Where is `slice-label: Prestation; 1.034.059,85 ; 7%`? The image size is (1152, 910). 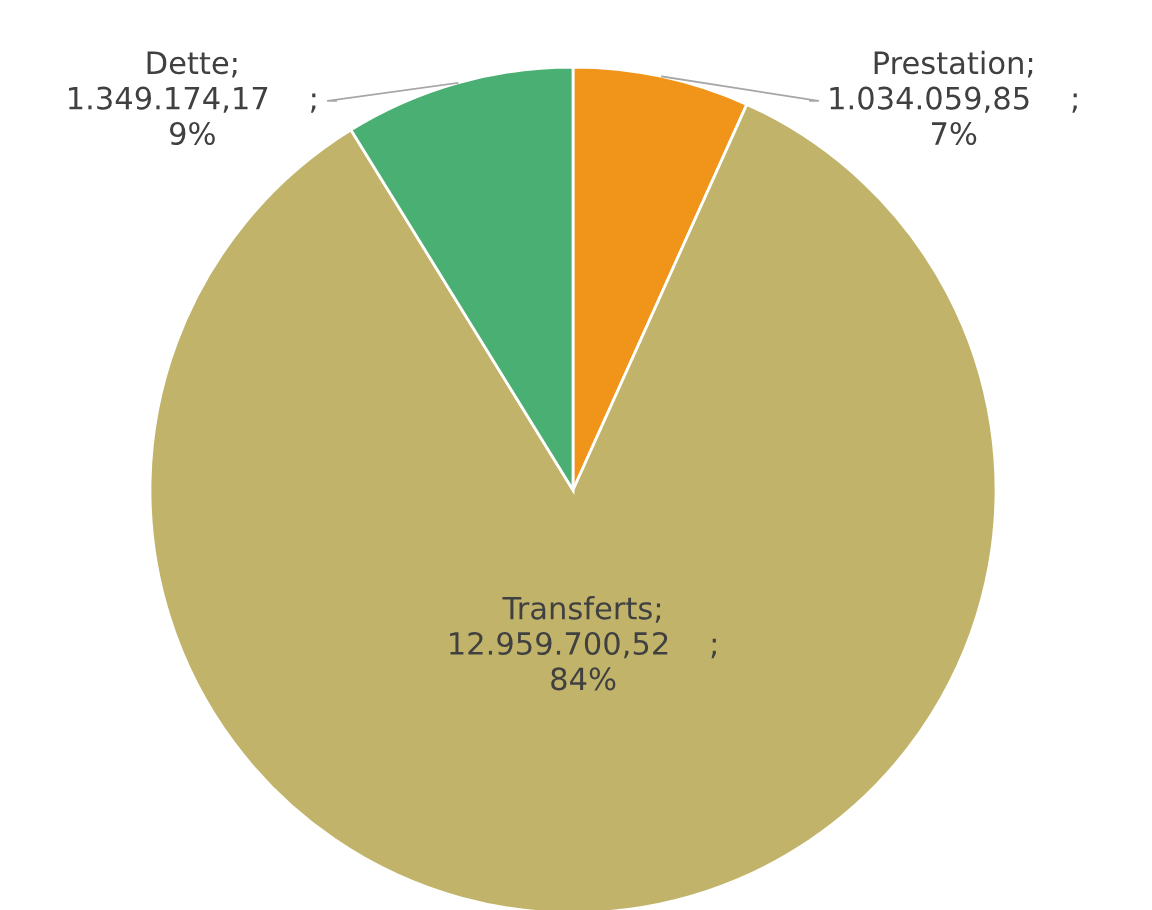 slice-label: Prestation; 1.034.059,85 ; 7% is located at coordinates (953, 98).